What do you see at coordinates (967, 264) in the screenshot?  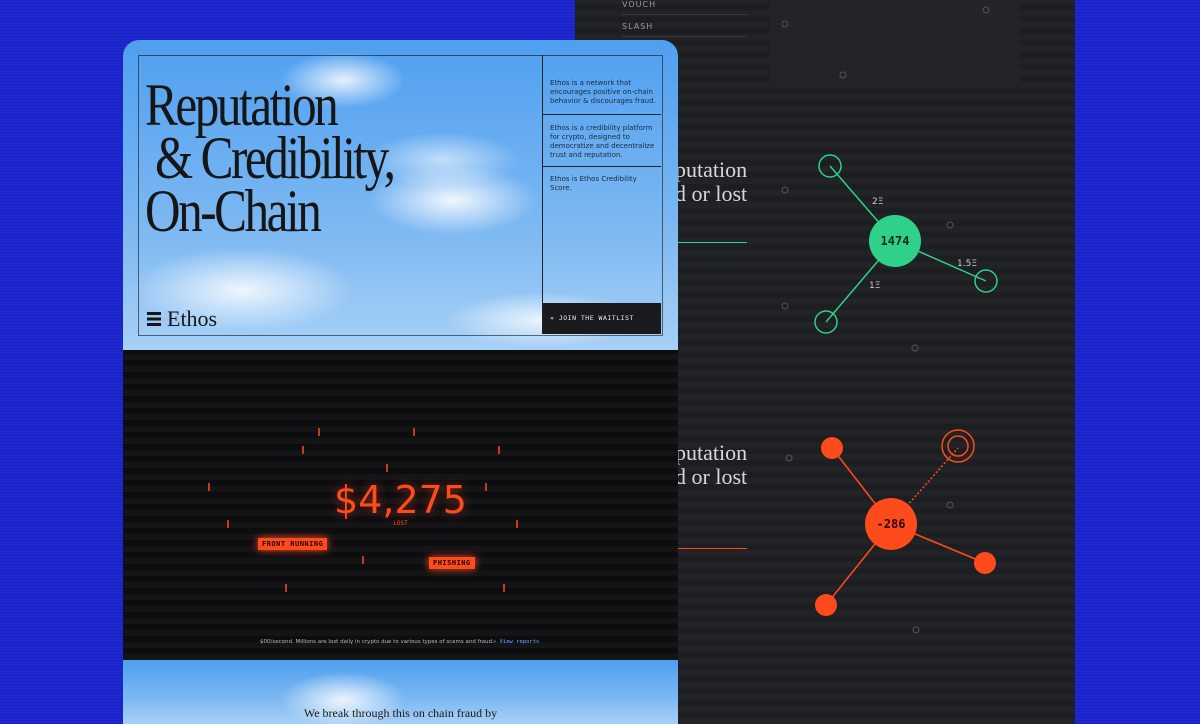 I see `amount: 1.5Ξ` at bounding box center [967, 264].